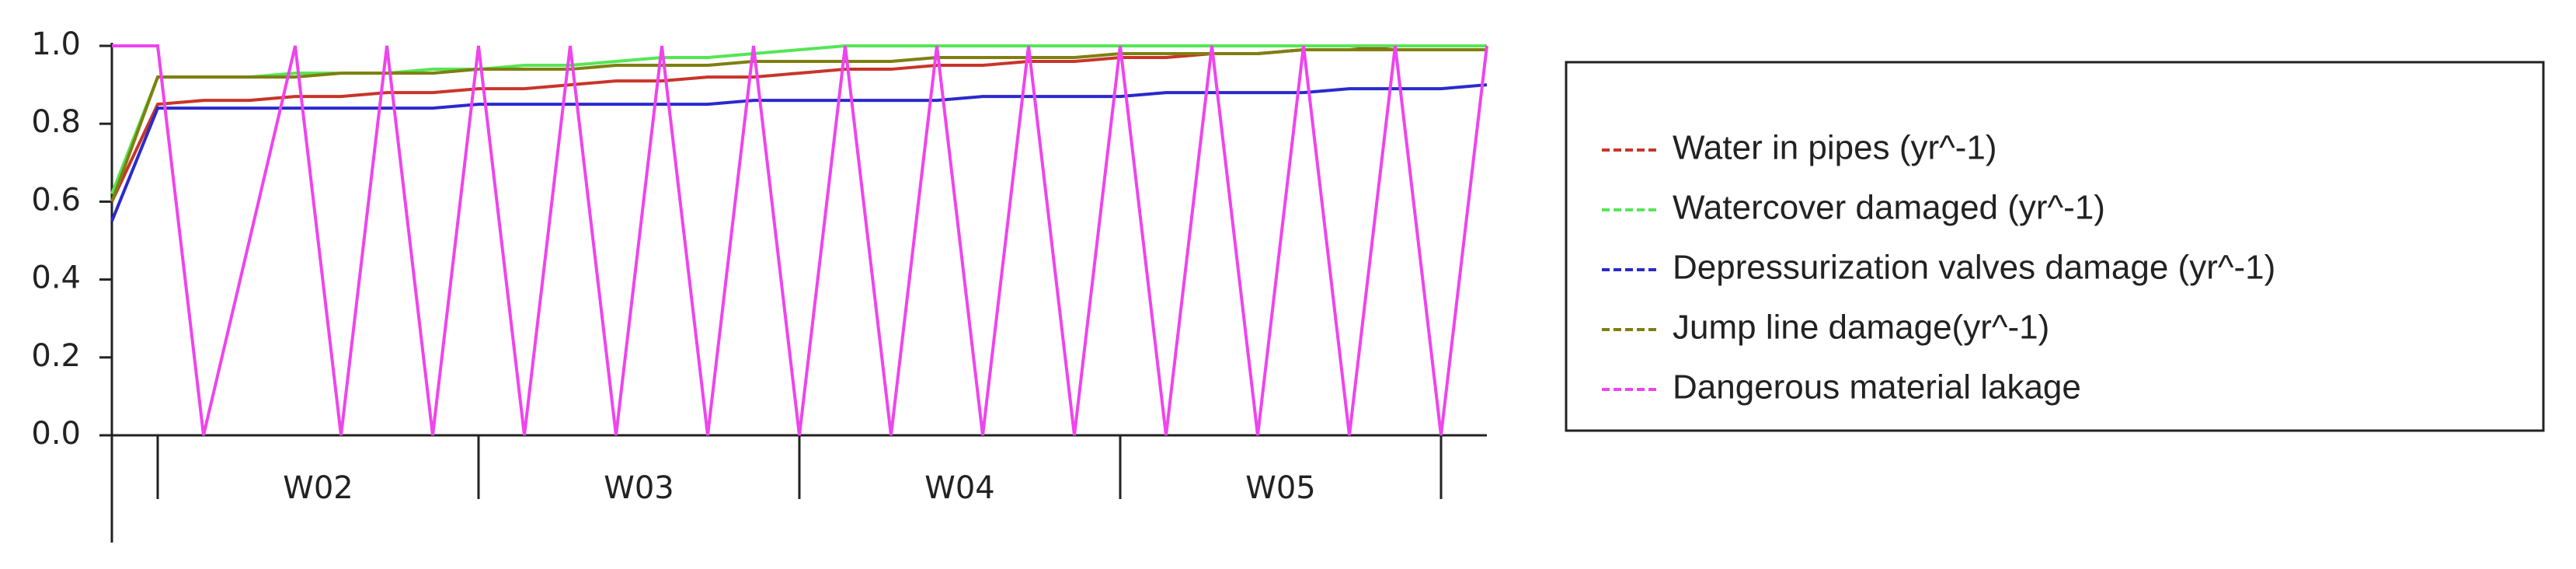 This screenshot has width=2576, height=569. Describe the element at coordinates (959, 488) in the screenshot. I see `x-week-label: W04` at that location.